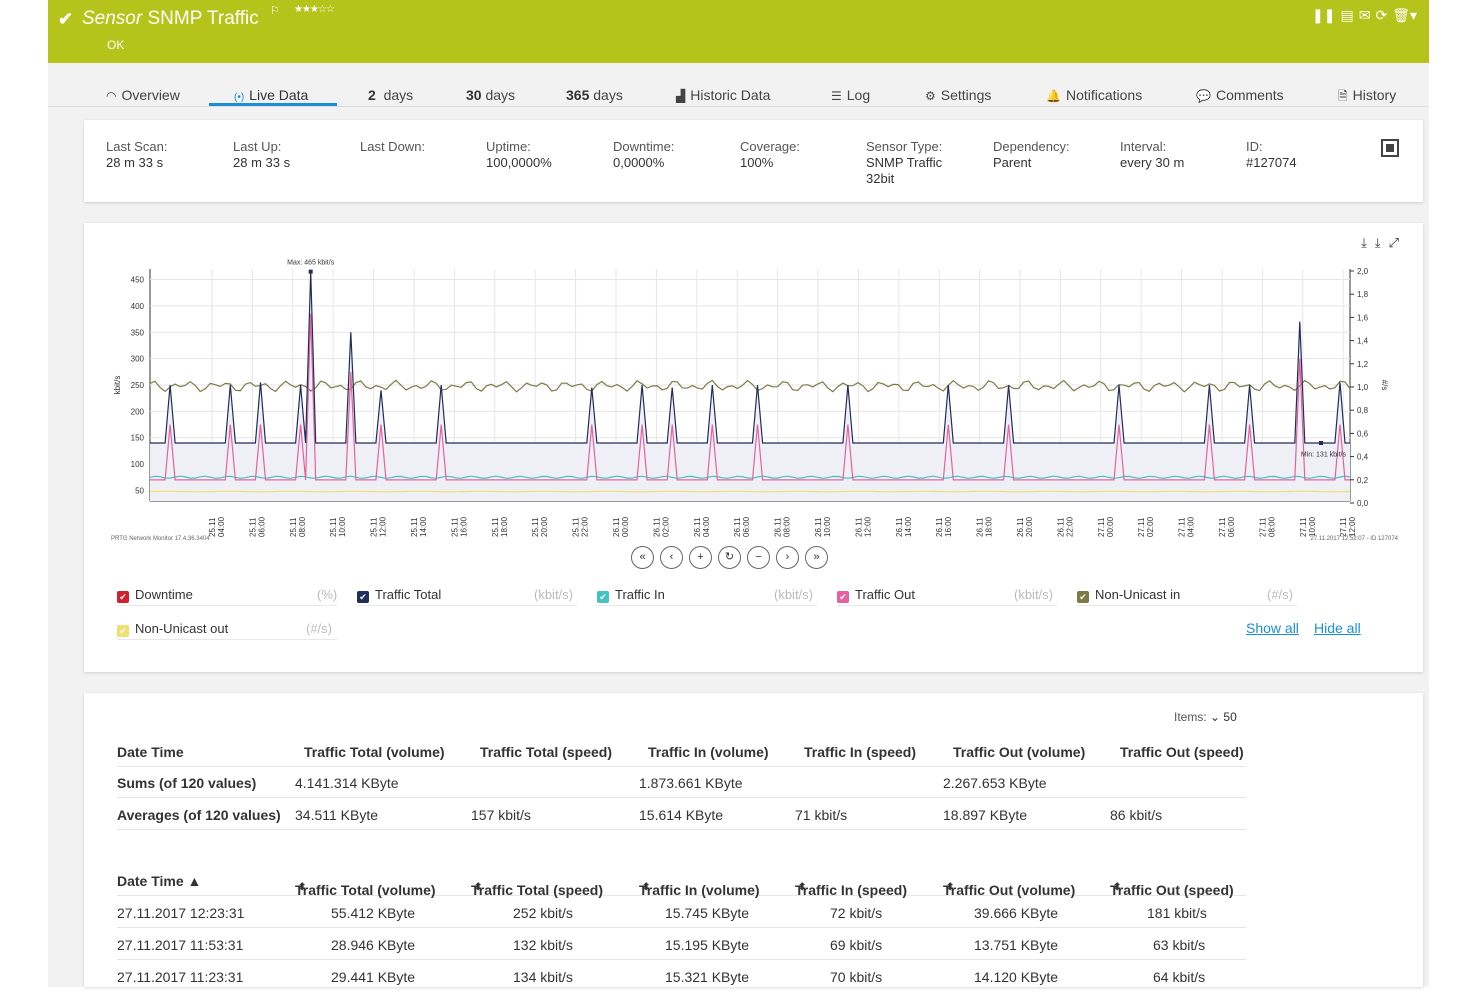  Describe the element at coordinates (1364, 242) in the screenshot. I see `download-icon: ⤓` at that location.